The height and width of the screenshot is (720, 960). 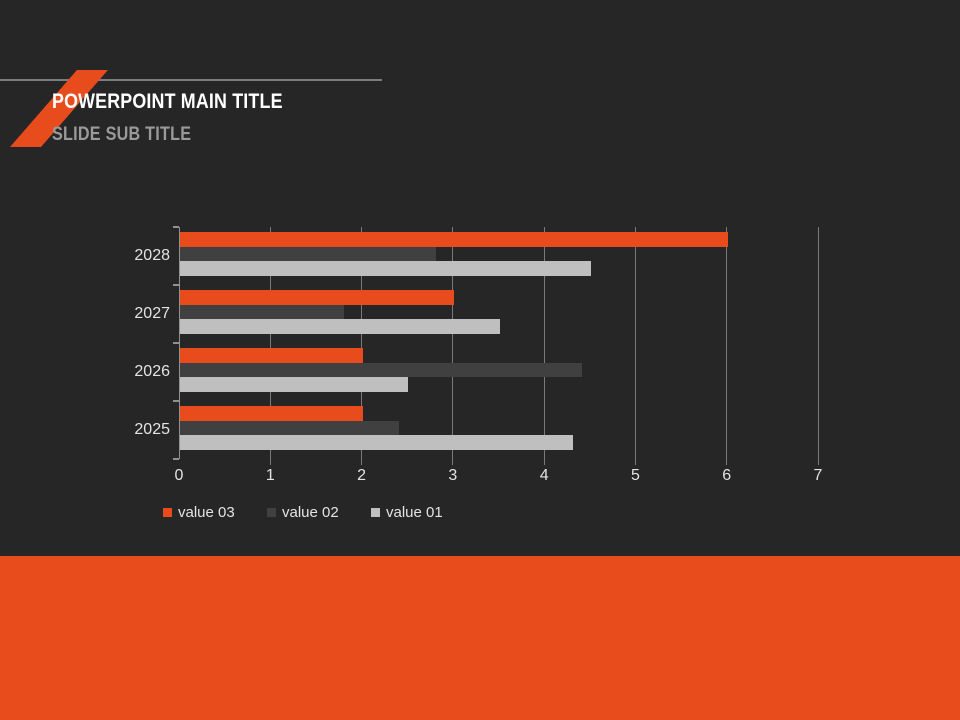 What do you see at coordinates (167, 101) in the screenshot?
I see `main-title: POWERPOINT MAIN TITLE` at bounding box center [167, 101].